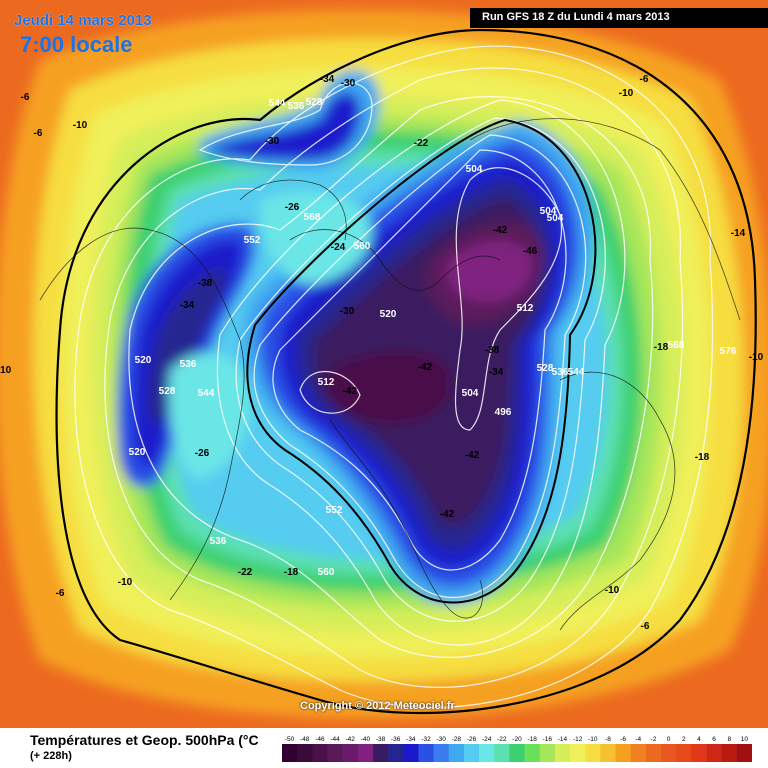 The height and width of the screenshot is (768, 768). What do you see at coordinates (76, 44) in the screenshot?
I see `valid-time: 7:00 locale` at bounding box center [76, 44].